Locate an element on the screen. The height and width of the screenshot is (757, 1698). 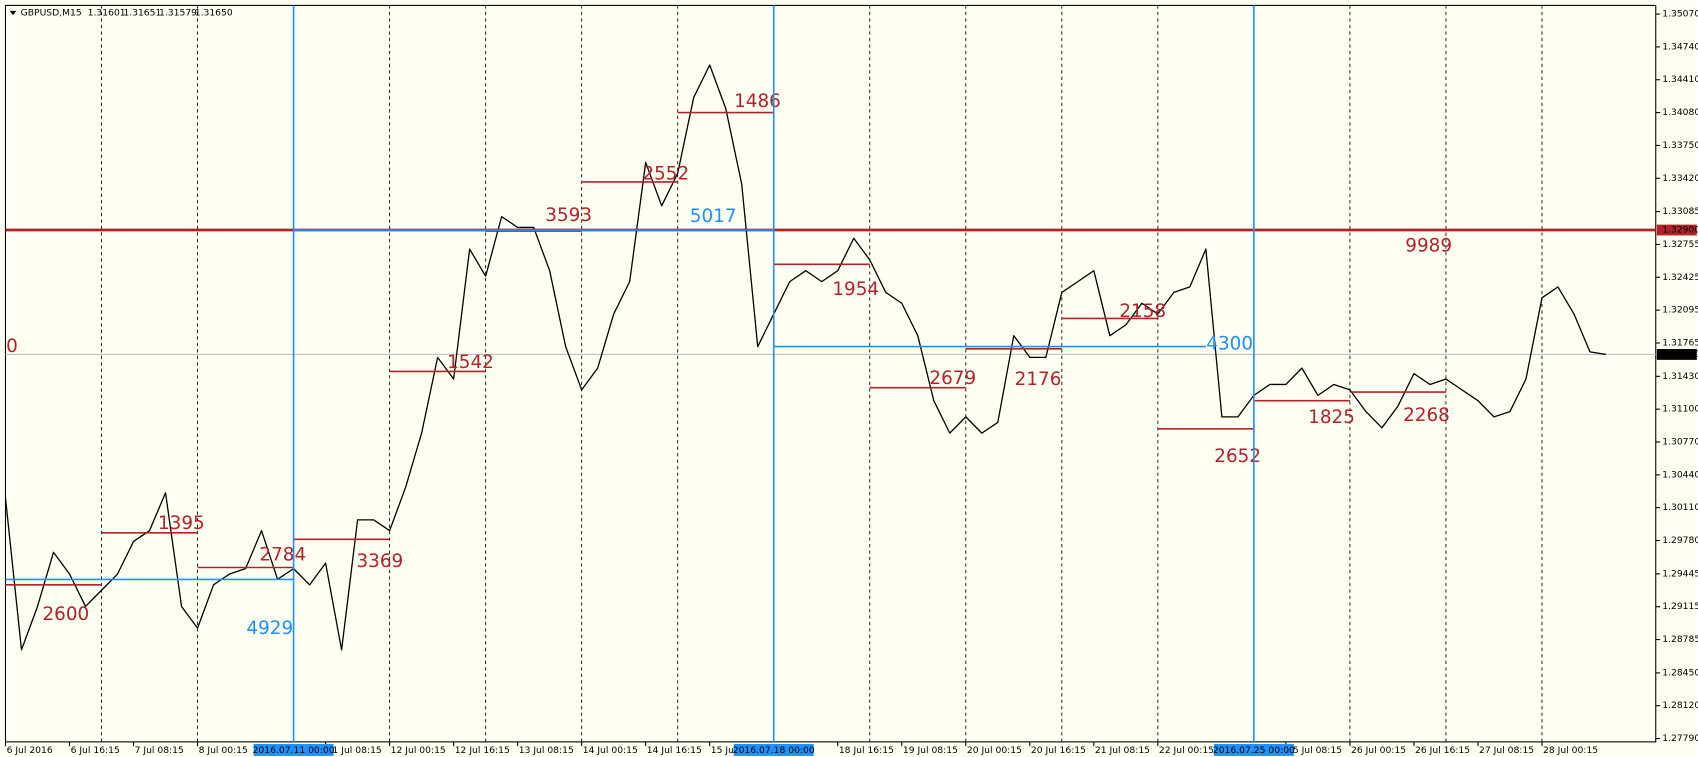
segment-label: 3593 is located at coordinates (568, 215).